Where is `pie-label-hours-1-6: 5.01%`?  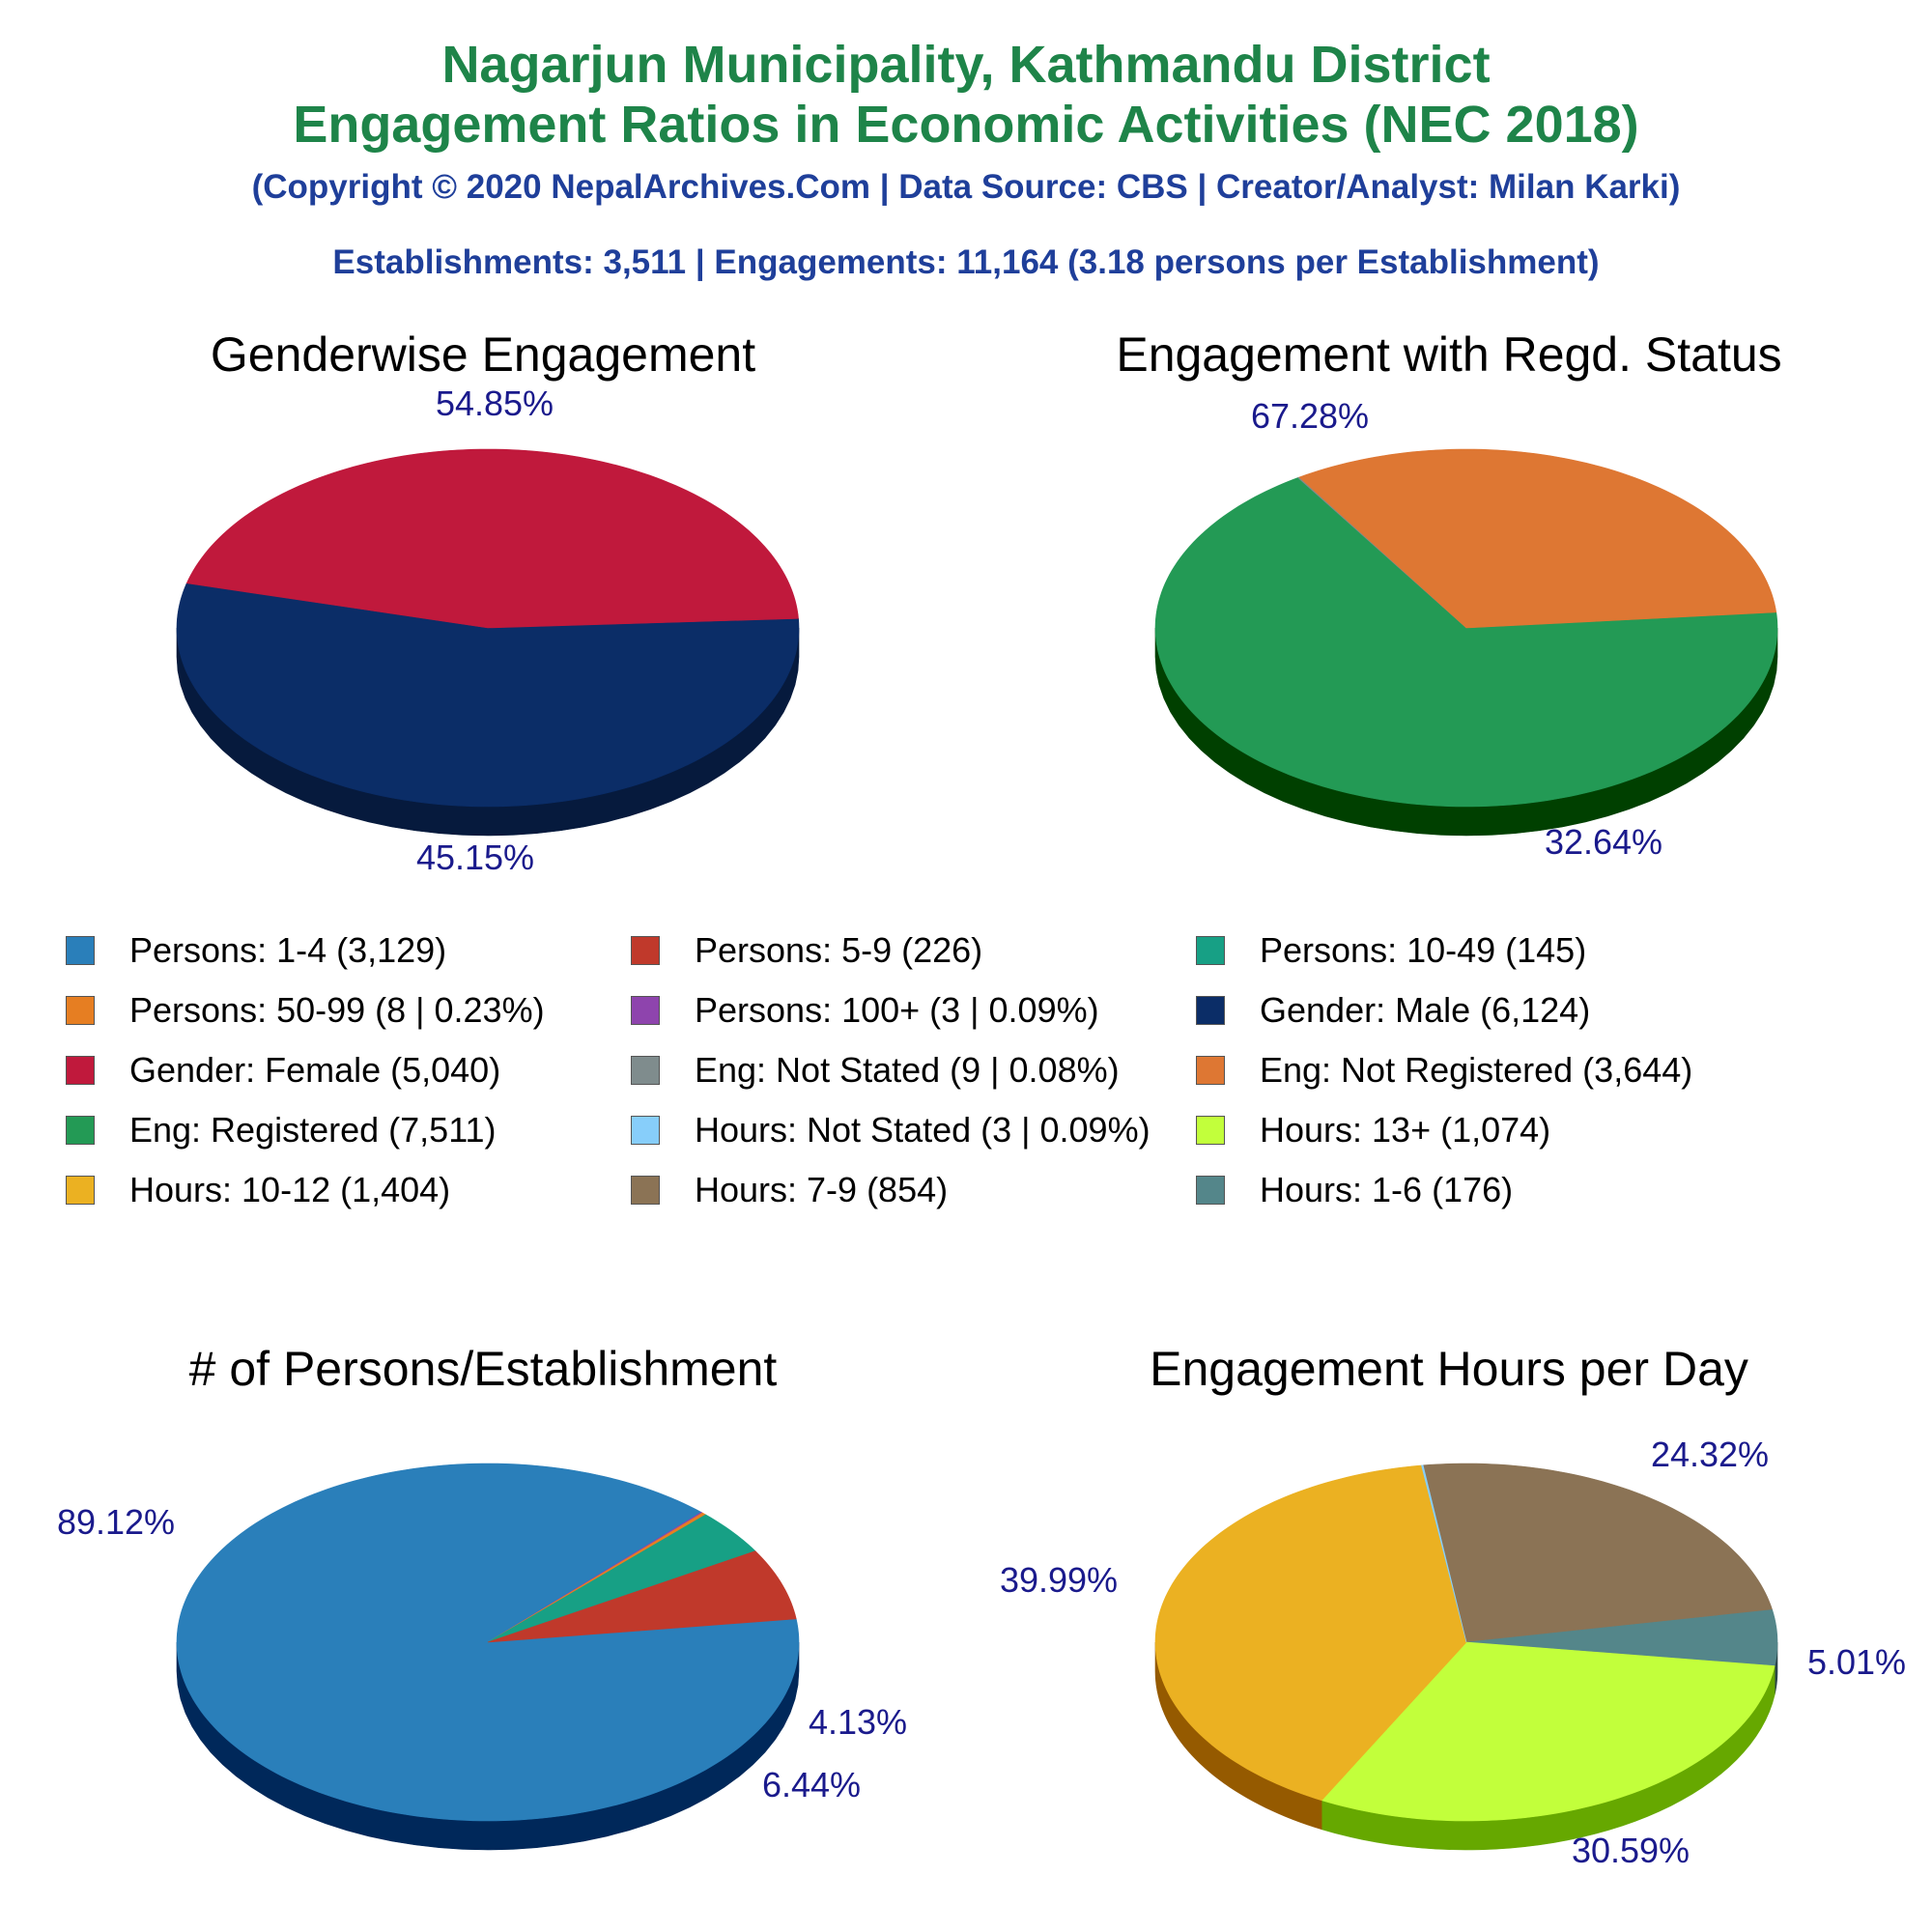
pie-label-hours-1-6: 5.01% is located at coordinates (1856, 1662).